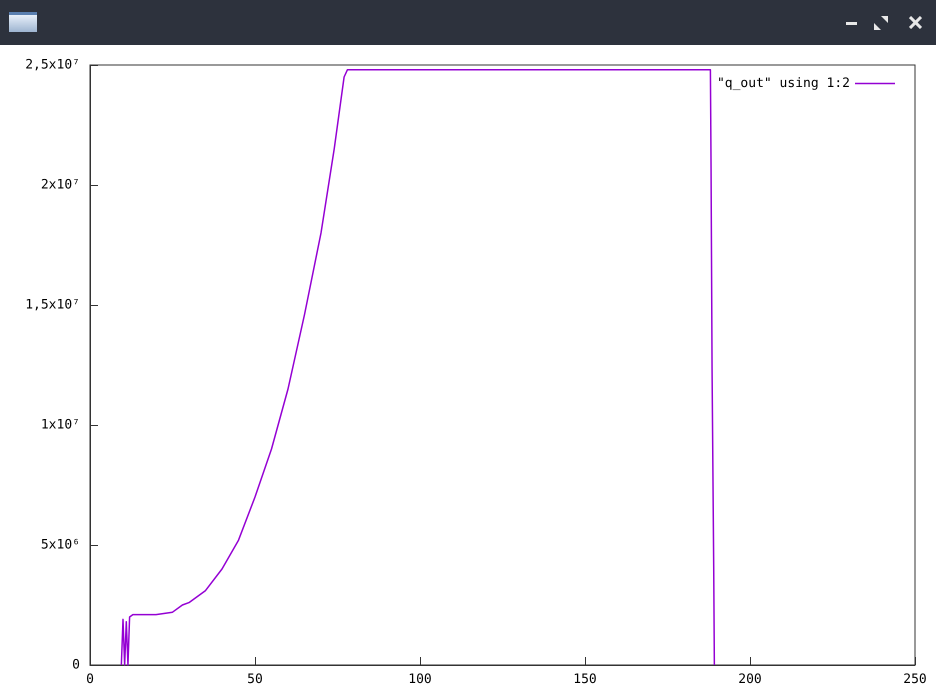 This screenshot has width=936, height=693. Describe the element at coordinates (750, 679) in the screenshot. I see `x-tick-label: 200` at that location.